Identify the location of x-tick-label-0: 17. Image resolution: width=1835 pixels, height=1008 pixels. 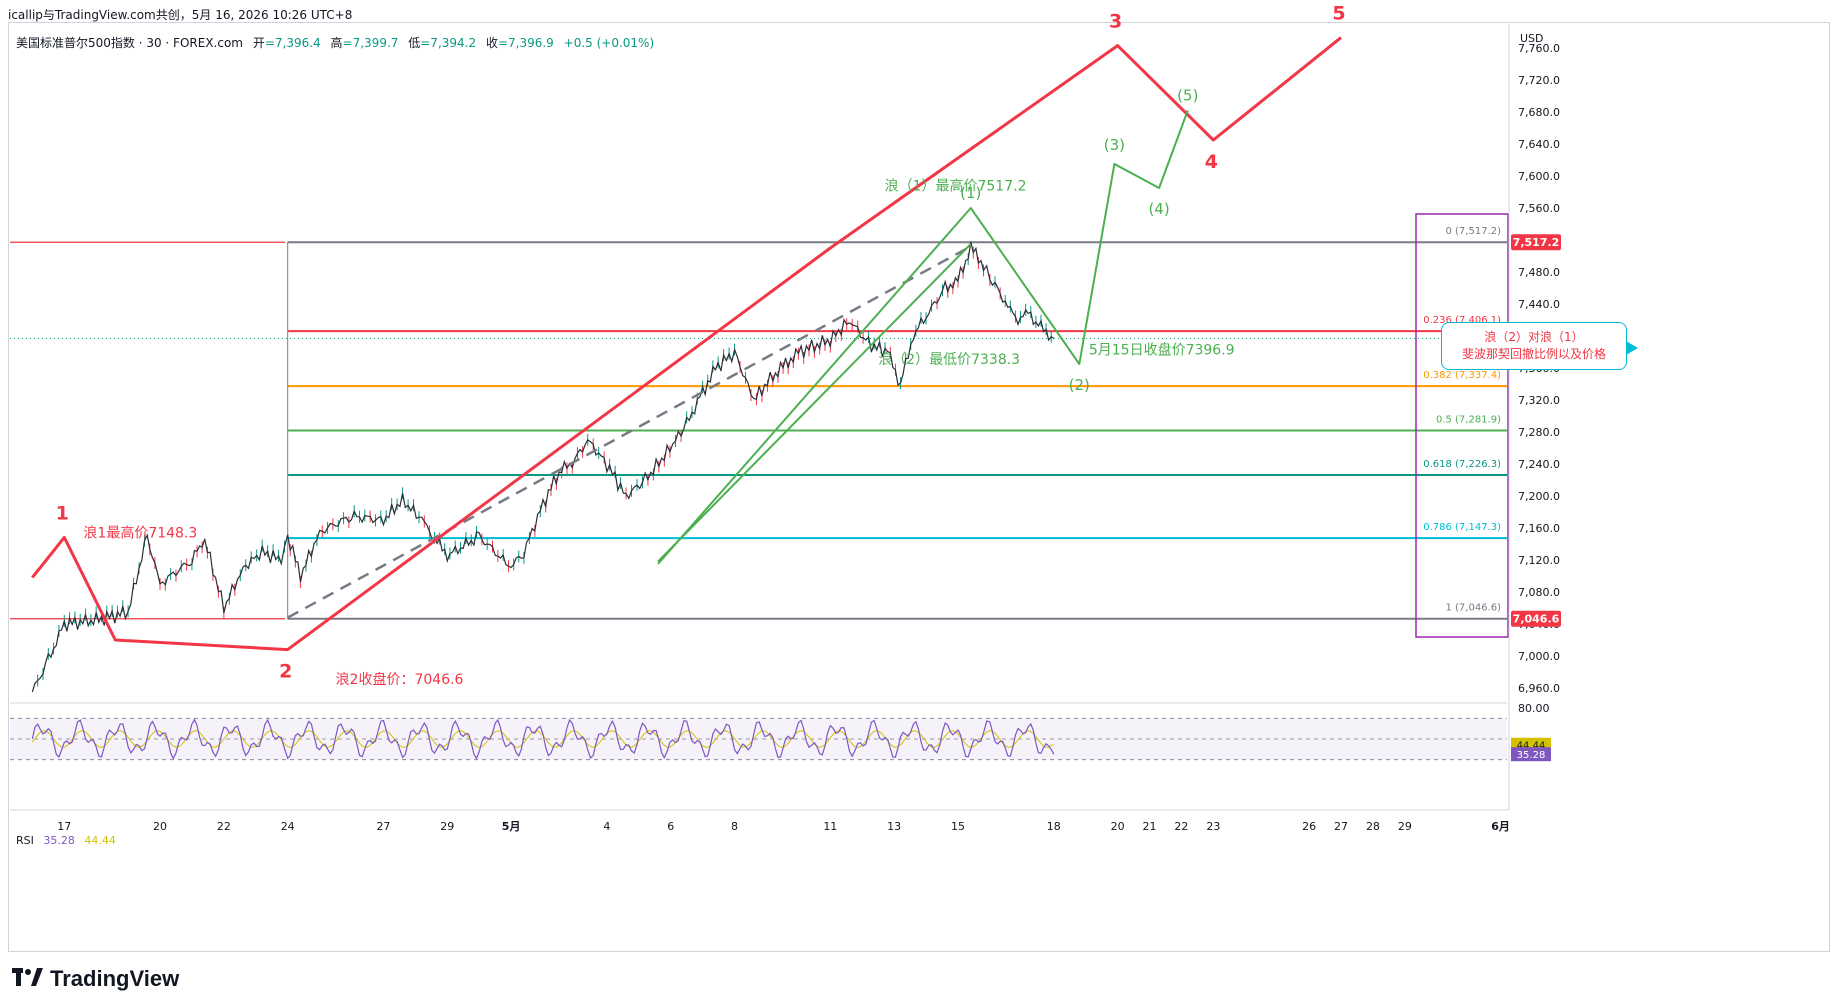
(64, 826).